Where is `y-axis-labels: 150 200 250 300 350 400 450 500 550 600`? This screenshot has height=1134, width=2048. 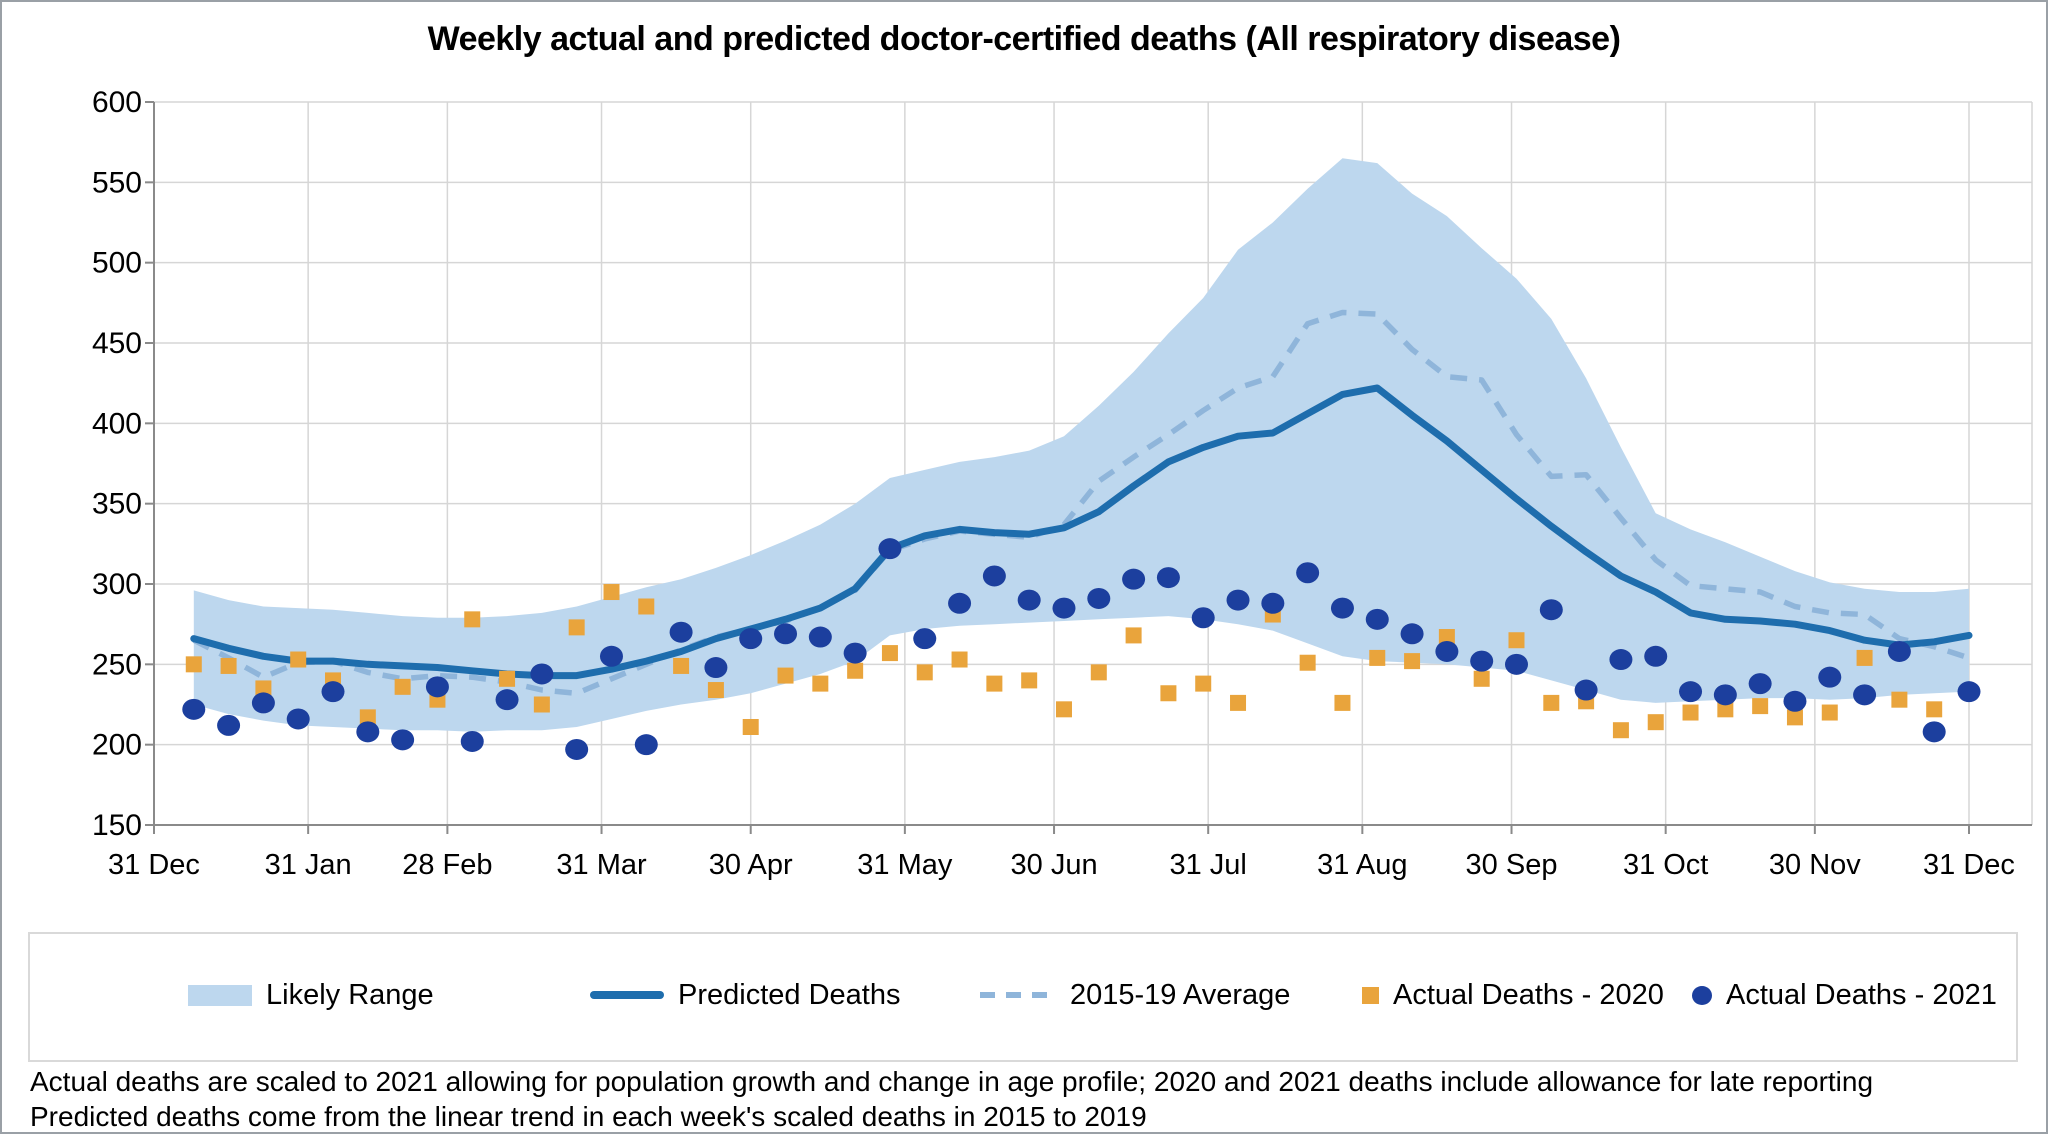 y-axis-labels: 150 200 250 300 350 400 450 500 550 600 is located at coordinates (117, 464).